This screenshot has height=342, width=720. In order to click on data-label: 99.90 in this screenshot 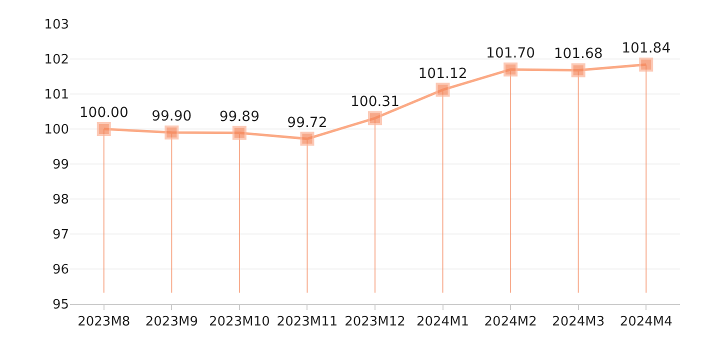, I will do `click(172, 116)`.